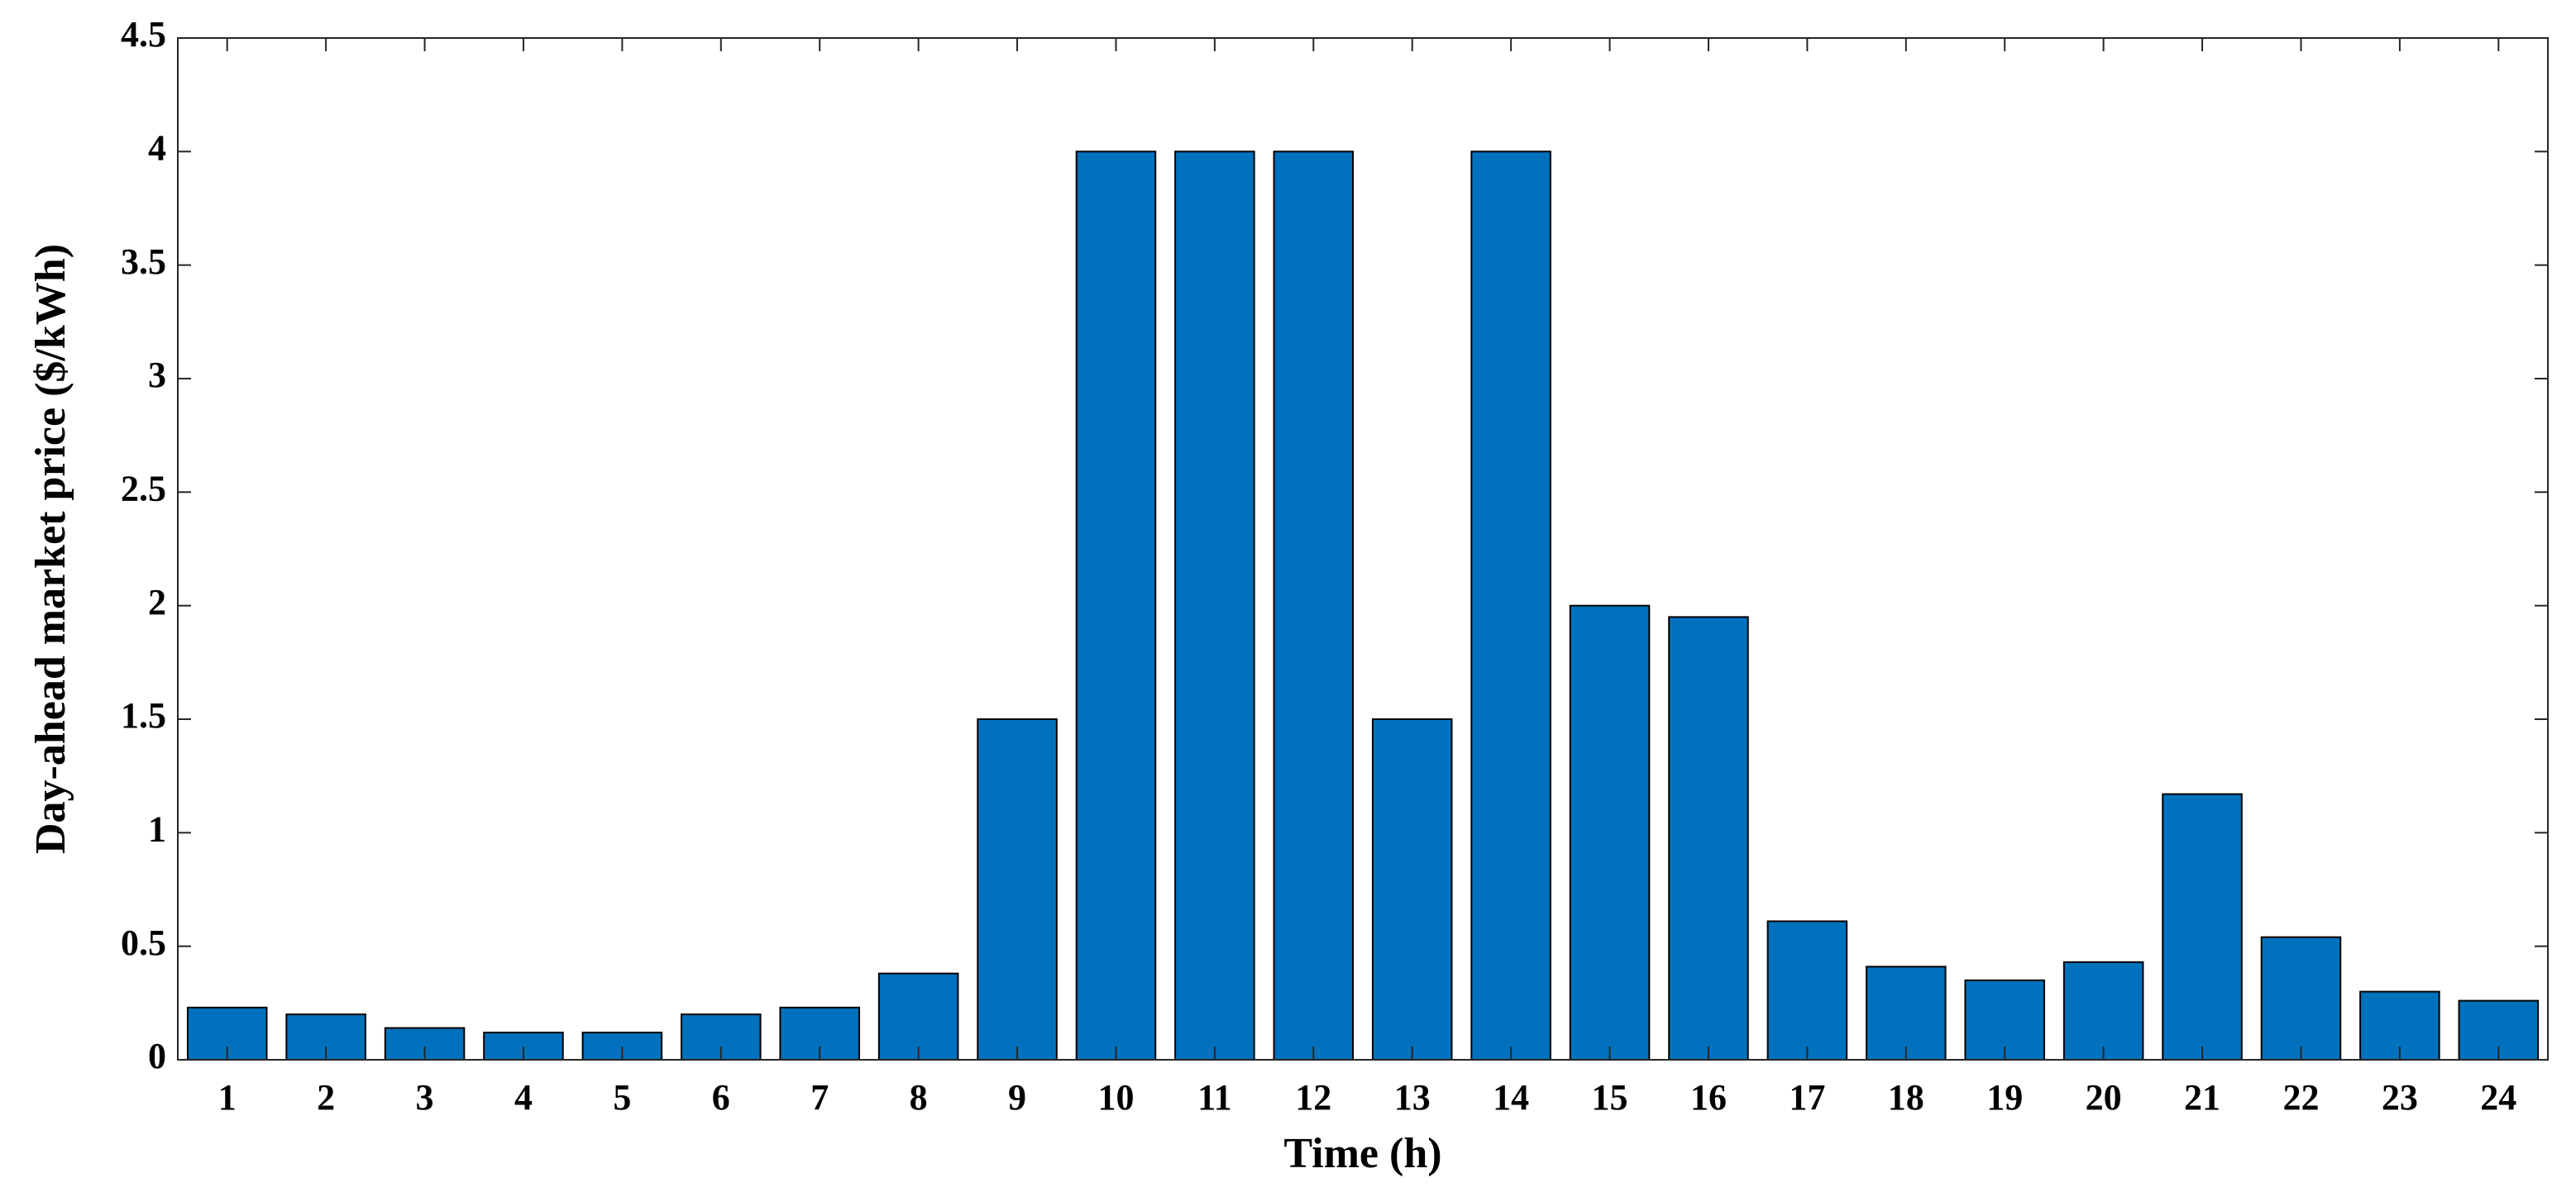 Image resolution: width=2576 pixels, height=1197 pixels. Describe the element at coordinates (1412, 1097) in the screenshot. I see `x-tick-label: 13` at that location.